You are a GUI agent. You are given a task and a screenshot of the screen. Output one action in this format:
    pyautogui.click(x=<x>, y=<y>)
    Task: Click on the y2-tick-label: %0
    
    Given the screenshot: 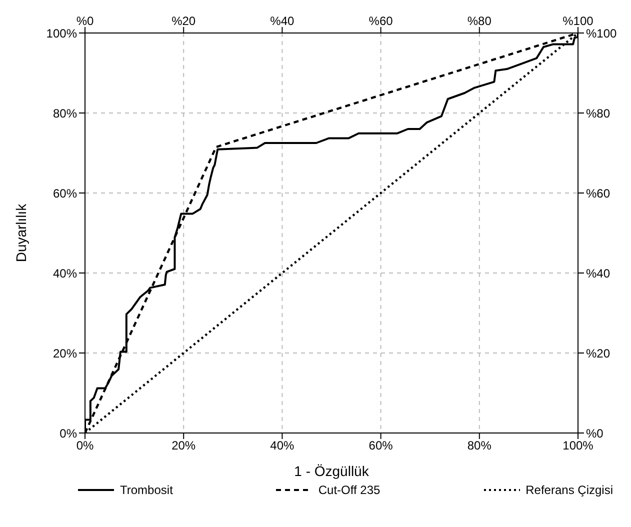 What is the action you would take?
    pyautogui.click(x=595, y=433)
    